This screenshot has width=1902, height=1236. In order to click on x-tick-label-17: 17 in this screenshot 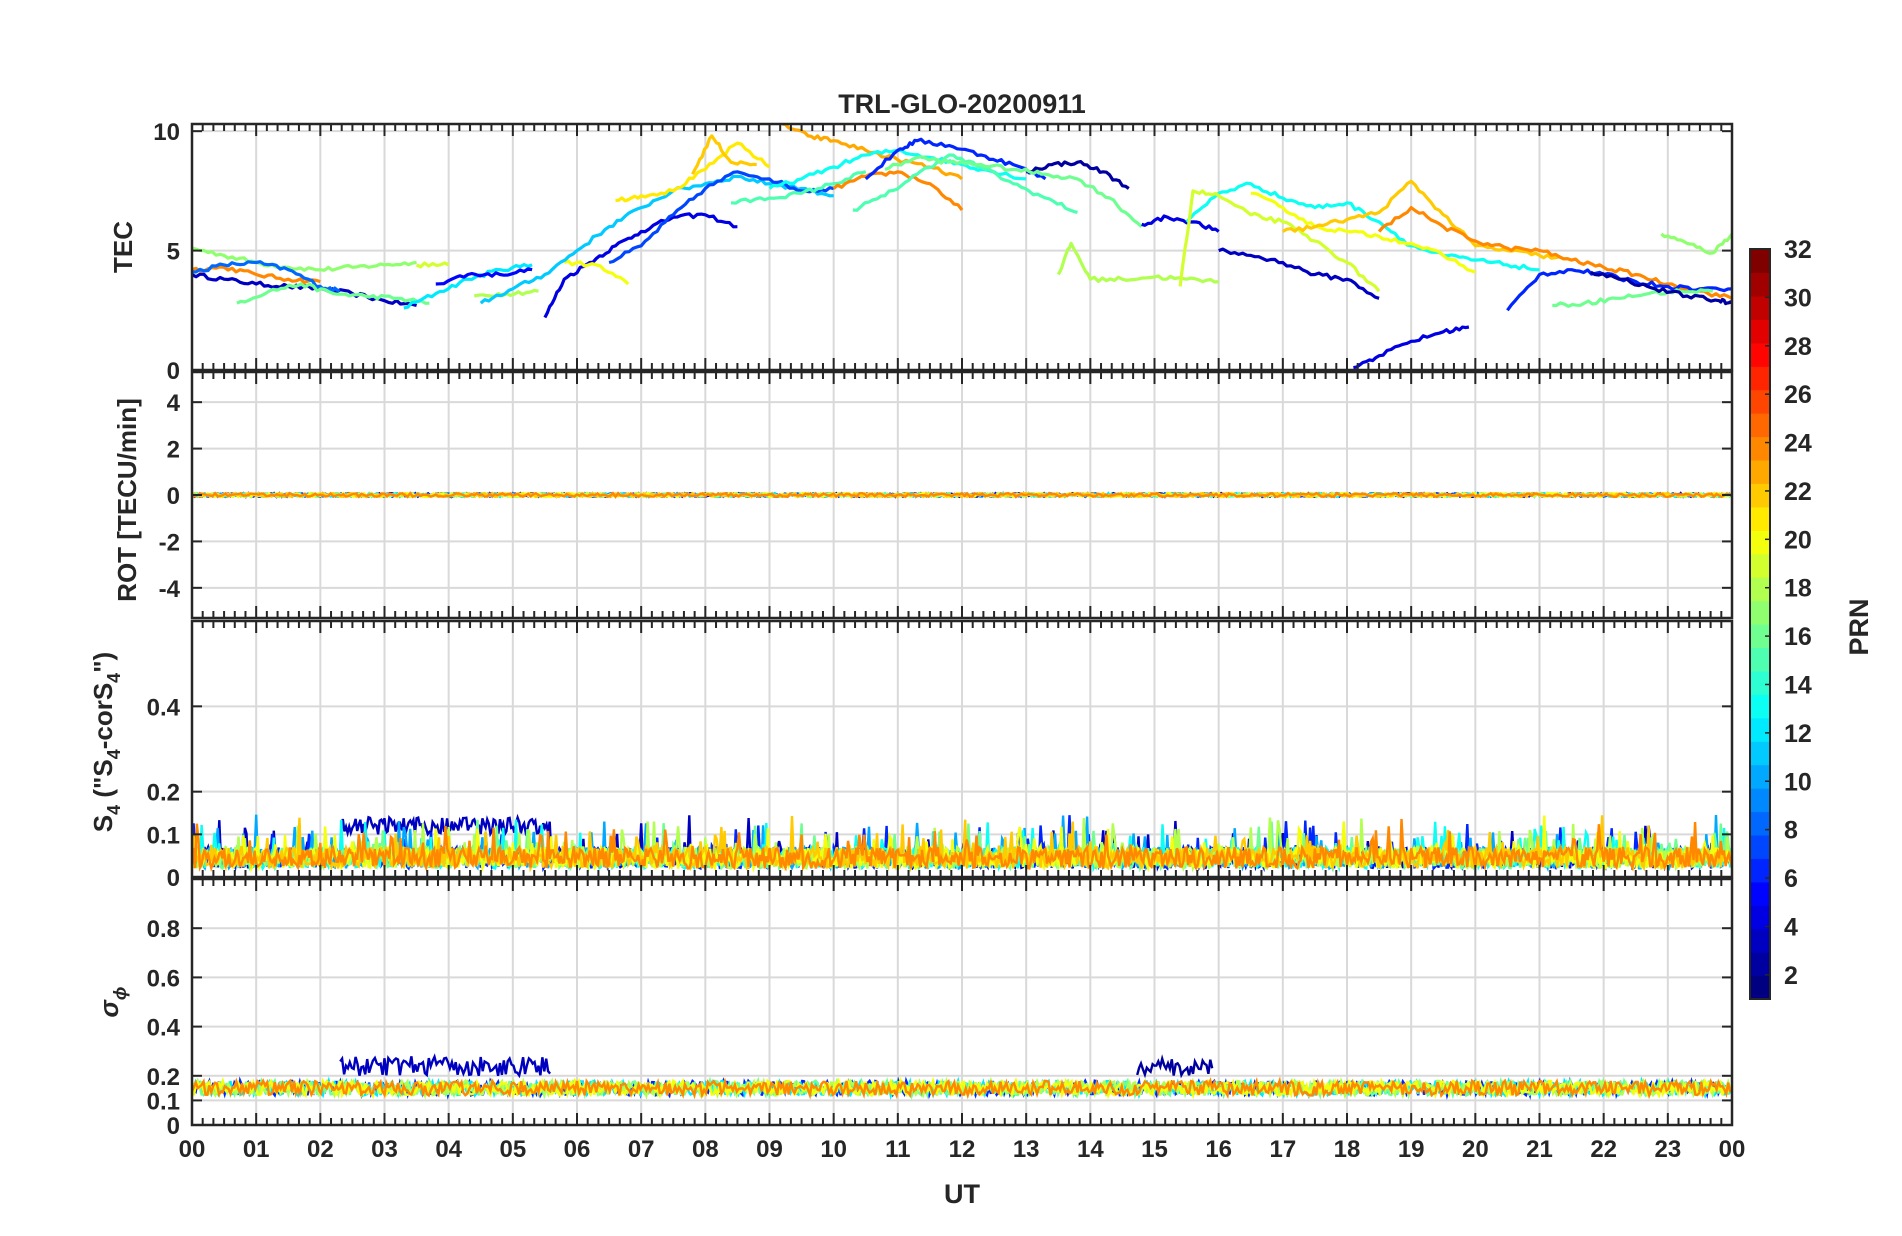, I will do `click(1282, 1149)`.